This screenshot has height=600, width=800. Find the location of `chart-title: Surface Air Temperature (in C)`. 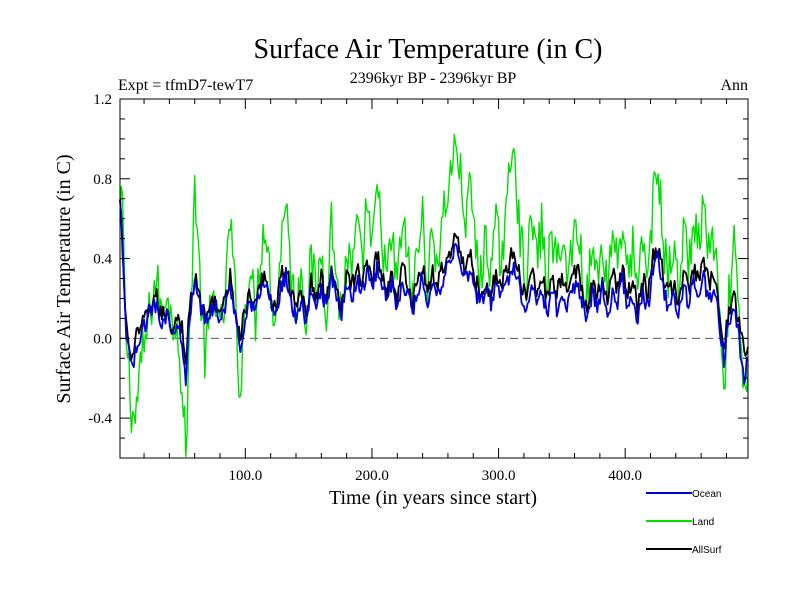

chart-title: Surface Air Temperature (in C) is located at coordinates (428, 49).